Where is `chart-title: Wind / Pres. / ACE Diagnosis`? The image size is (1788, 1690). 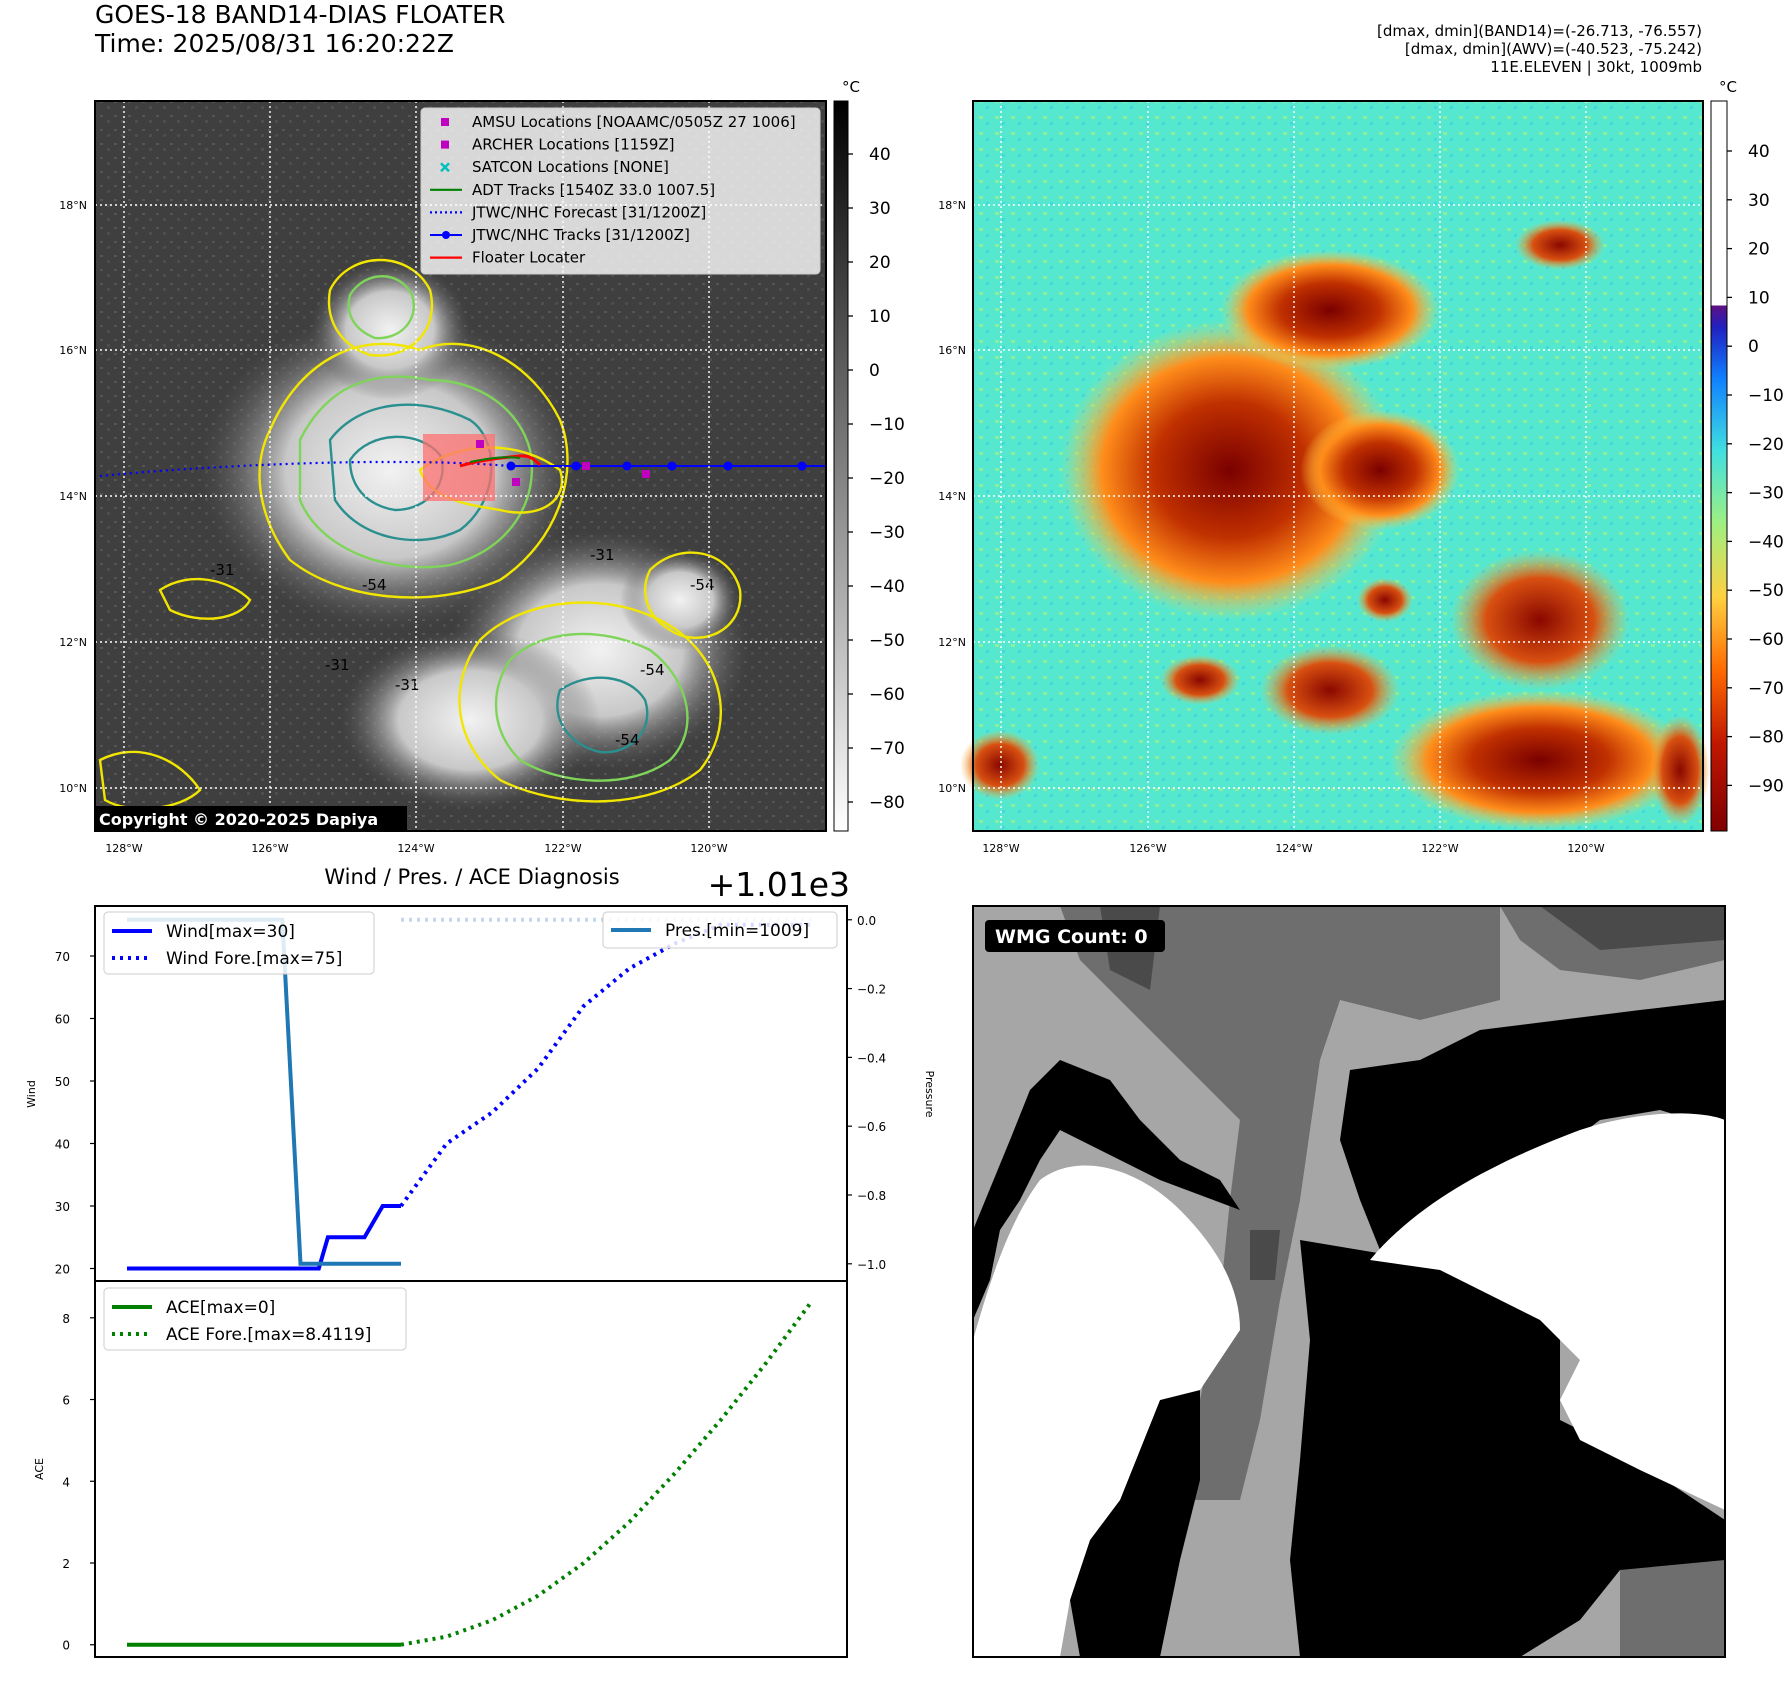 chart-title: Wind / Pres. / ACE Diagnosis is located at coordinates (471, 877).